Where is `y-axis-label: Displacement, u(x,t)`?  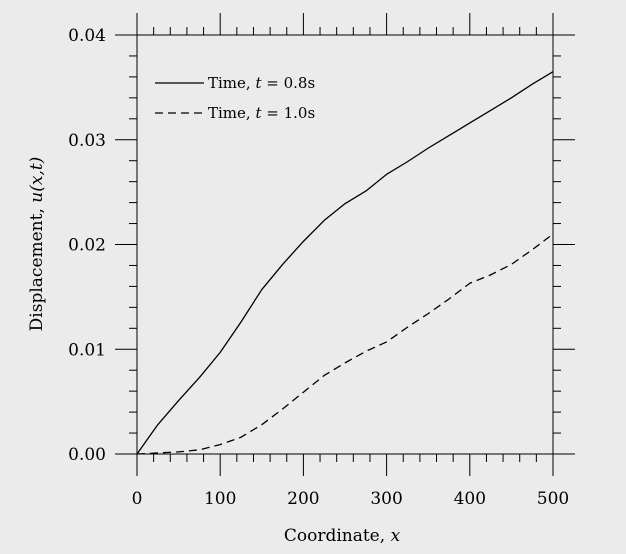 y-axis-label: Displacement, u(x,t) is located at coordinates (37, 244).